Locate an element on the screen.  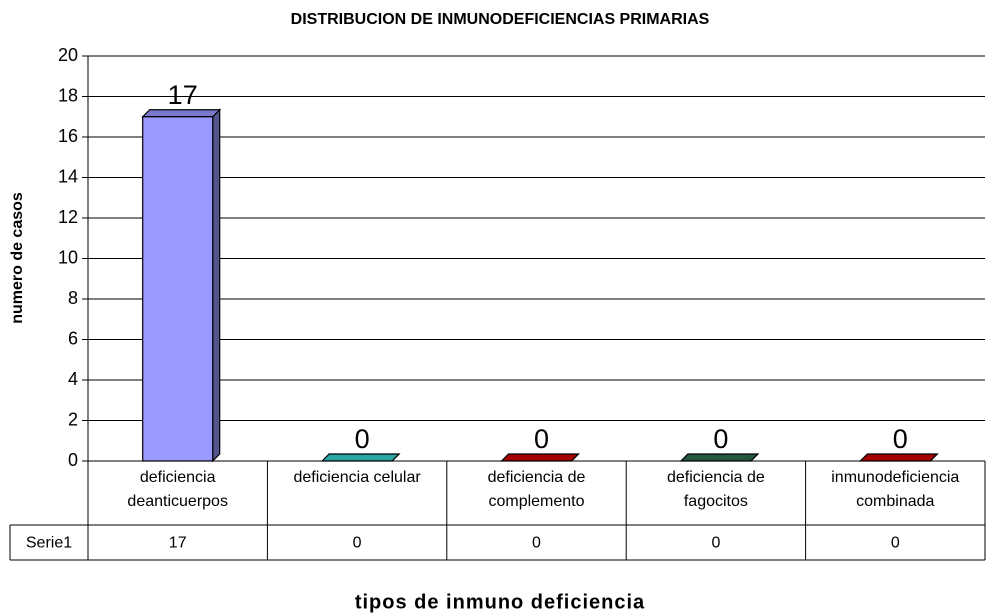
y-tick-label: 4 is located at coordinates (73, 379).